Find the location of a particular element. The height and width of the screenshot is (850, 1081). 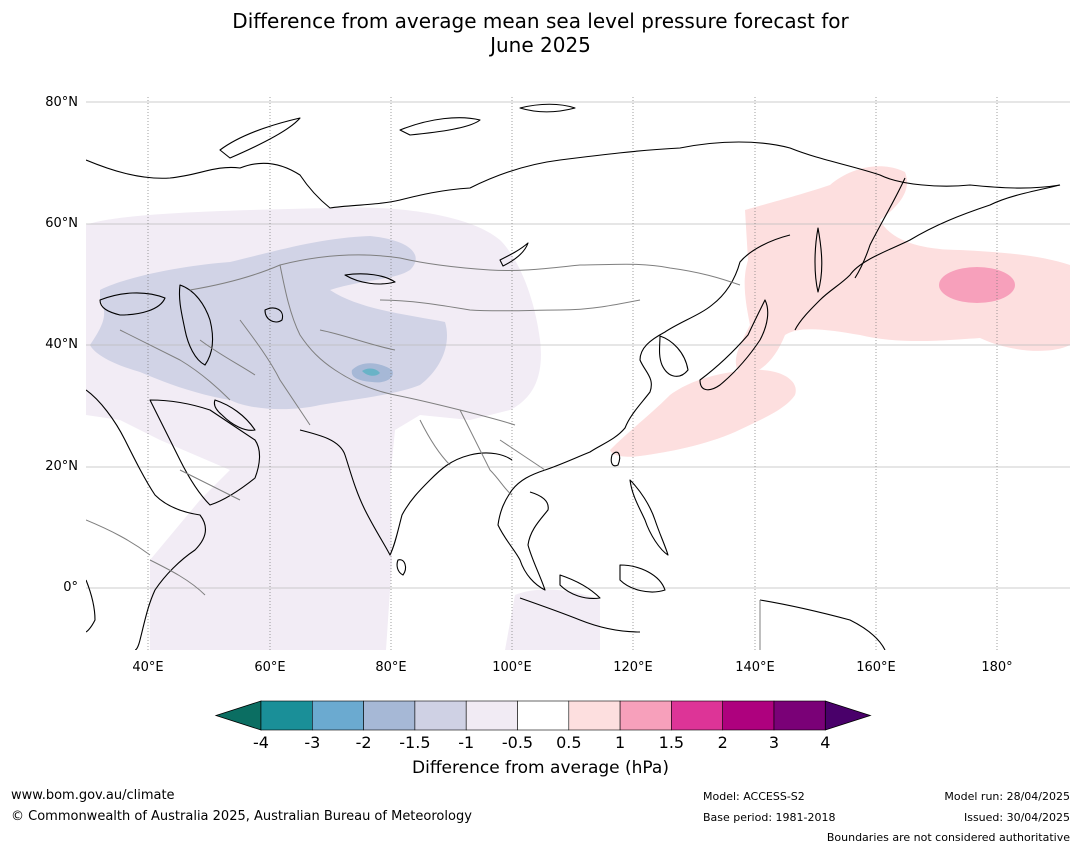

lon-label-60e: 60°E is located at coordinates (270, 667).